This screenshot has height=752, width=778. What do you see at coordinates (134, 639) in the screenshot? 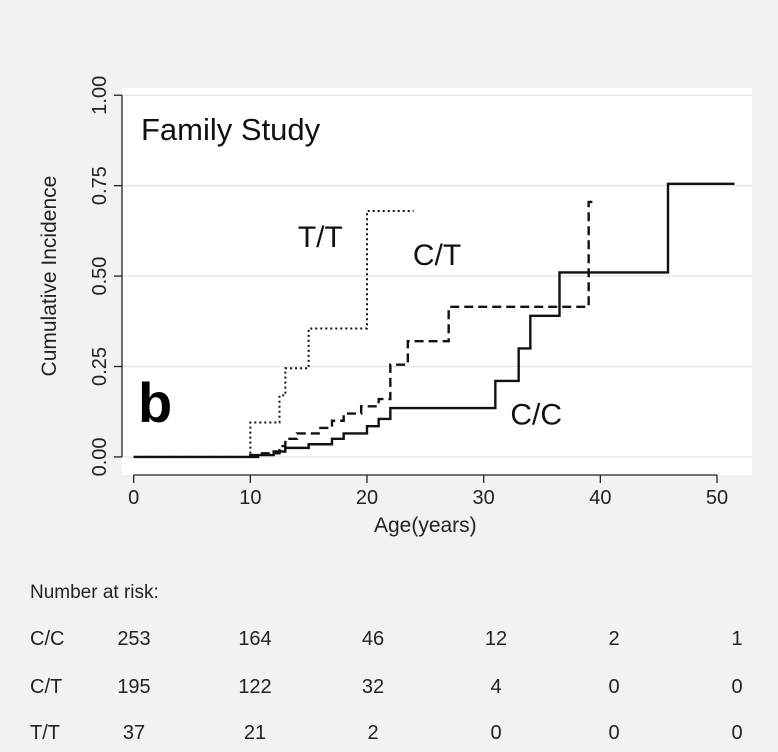
I see `risk-cell: 253` at bounding box center [134, 639].